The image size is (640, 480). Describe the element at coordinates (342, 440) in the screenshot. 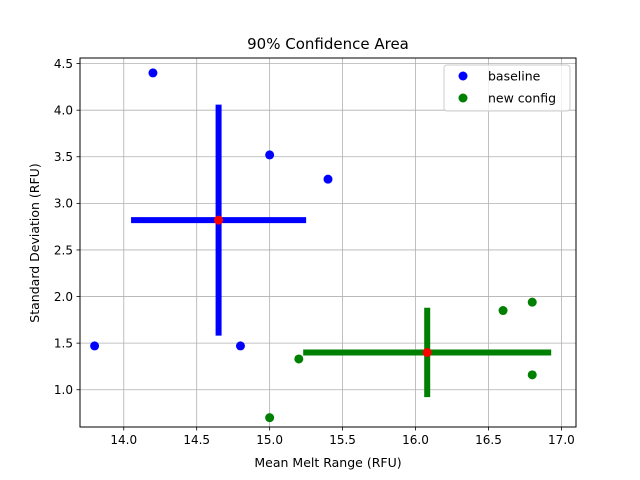

I see `x-tick-label: 15.5` at that location.